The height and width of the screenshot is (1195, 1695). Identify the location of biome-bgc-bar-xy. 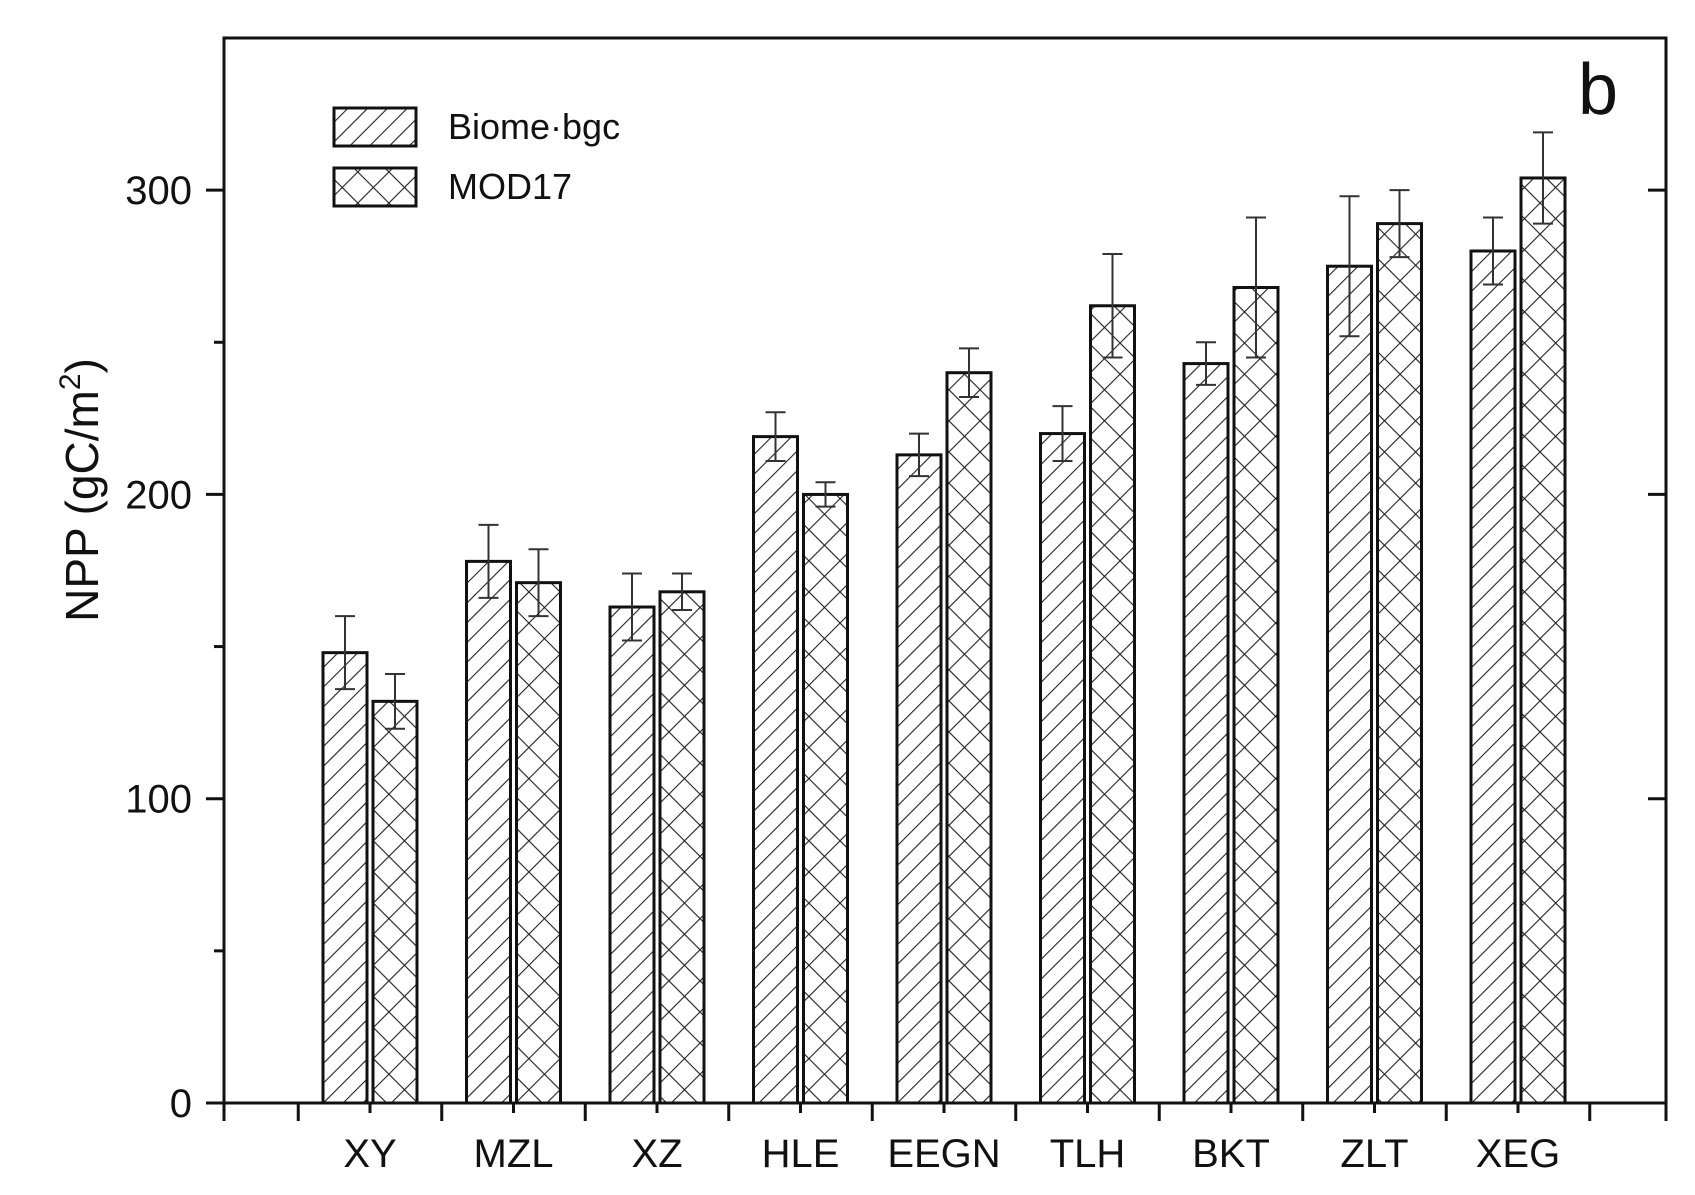
(345, 878).